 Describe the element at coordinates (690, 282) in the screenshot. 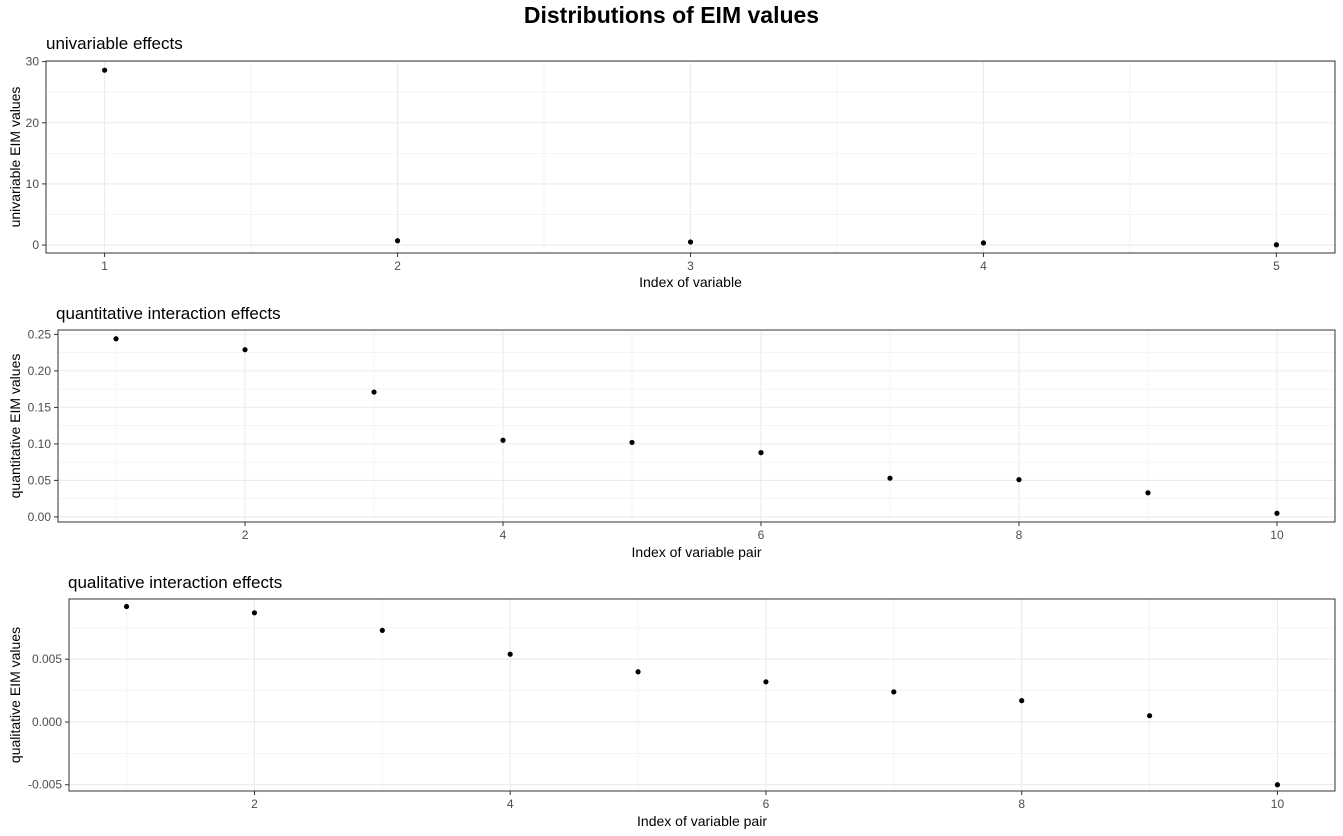

I see `x-axis-label: Index of variable` at that location.